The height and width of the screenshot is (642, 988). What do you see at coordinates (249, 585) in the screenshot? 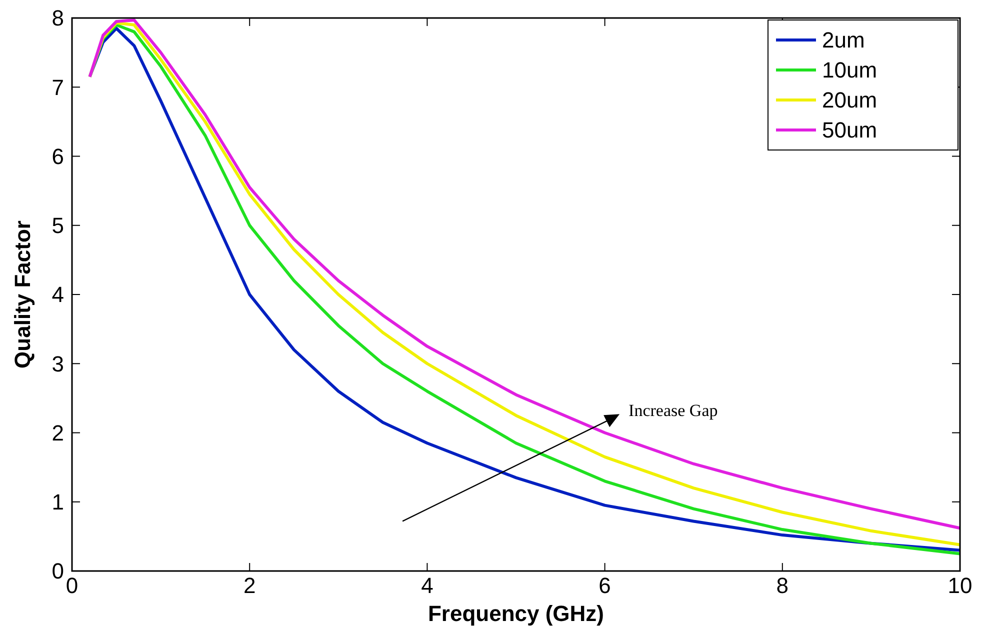
I see `x-tick-label: 2` at bounding box center [249, 585].